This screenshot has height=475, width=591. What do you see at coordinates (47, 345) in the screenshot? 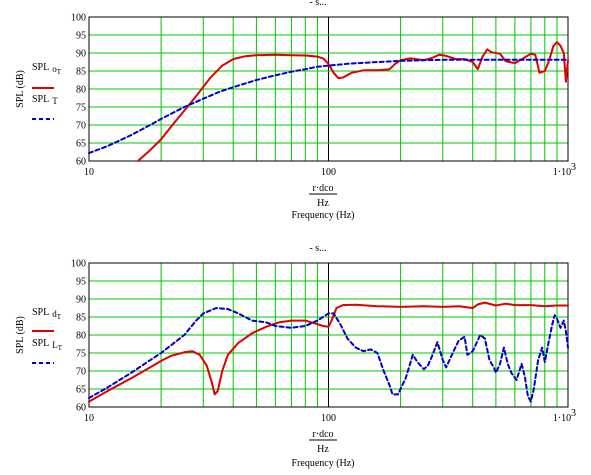
I see `legend-label: SPL LT` at bounding box center [47, 345].